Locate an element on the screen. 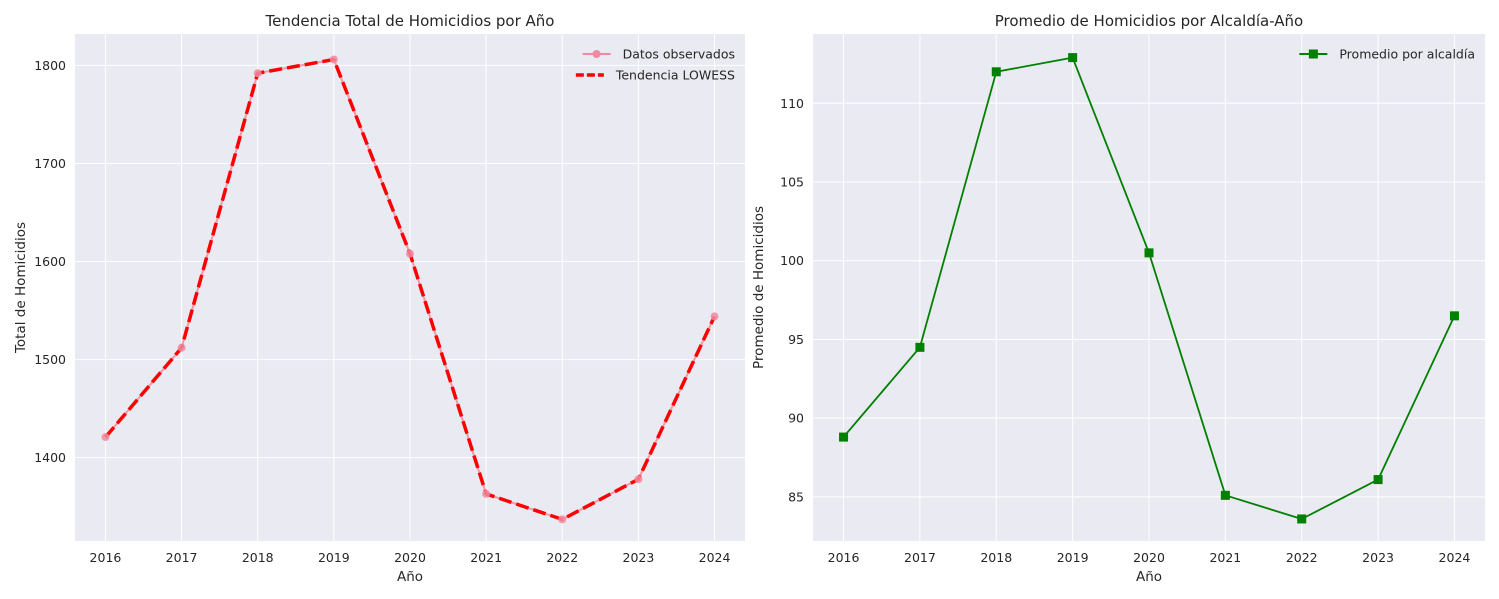  left-x-tick-label: 2020 is located at coordinates (410, 557).